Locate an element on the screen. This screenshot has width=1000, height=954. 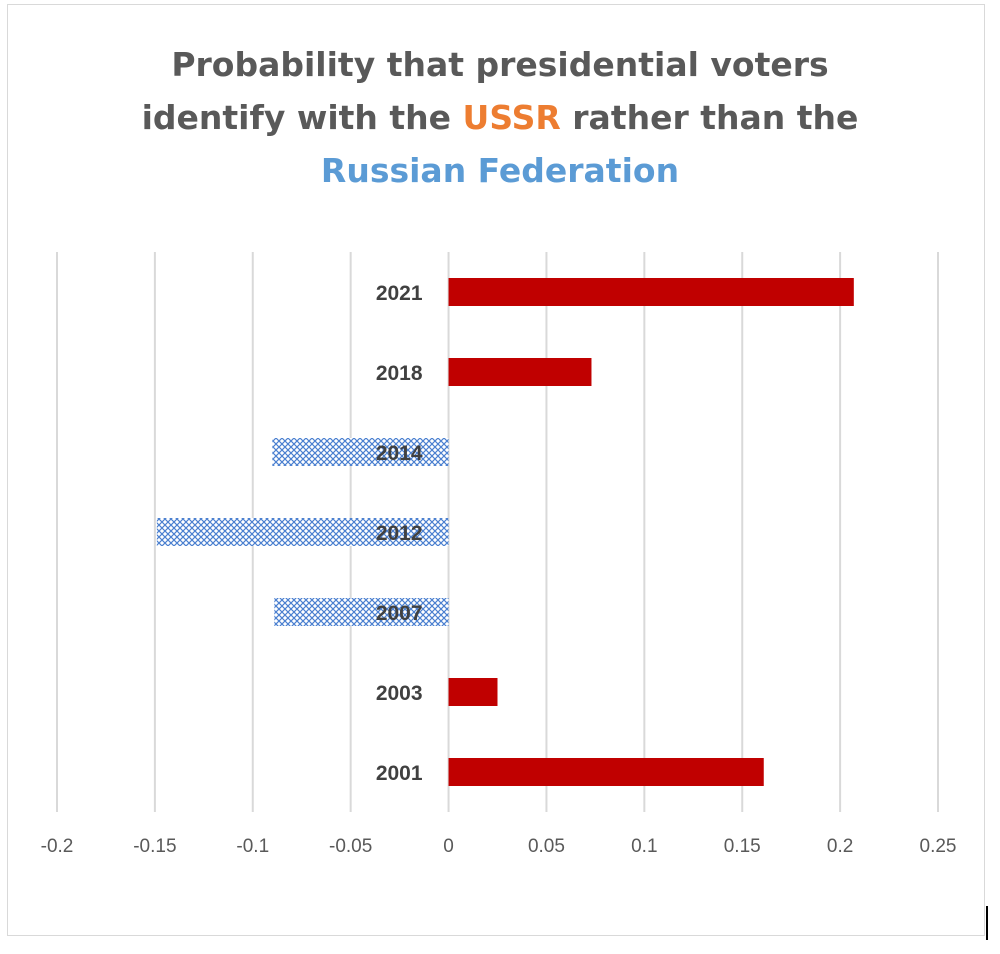
x-tick-label: 0.15 is located at coordinates (742, 846).